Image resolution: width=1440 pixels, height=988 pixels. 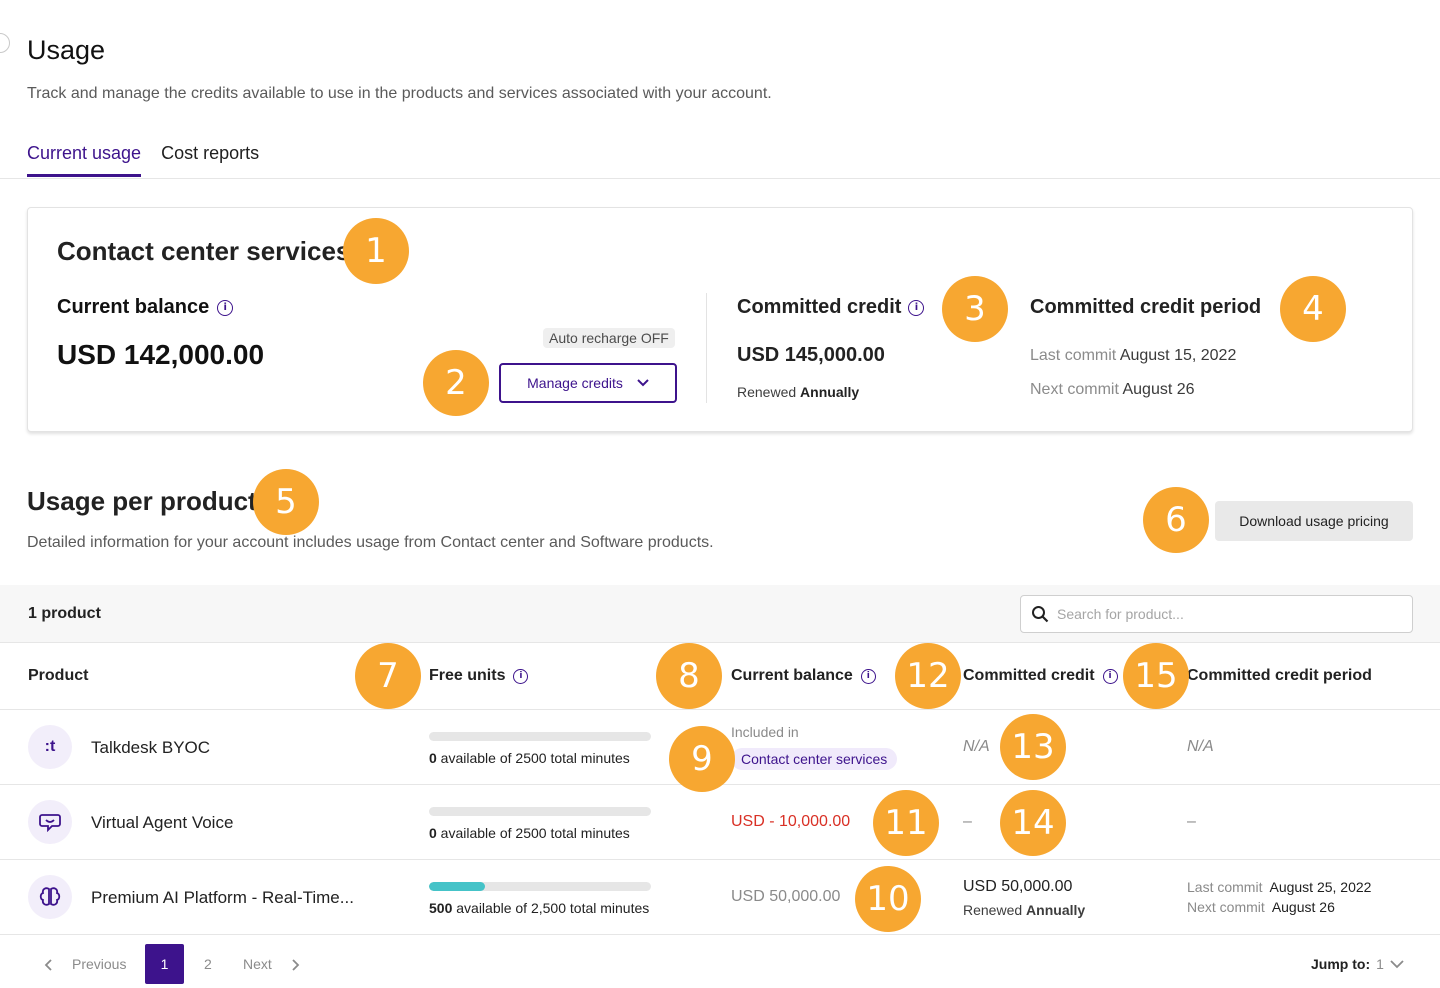 I want to click on next-page-button: Next, so click(x=257, y=964).